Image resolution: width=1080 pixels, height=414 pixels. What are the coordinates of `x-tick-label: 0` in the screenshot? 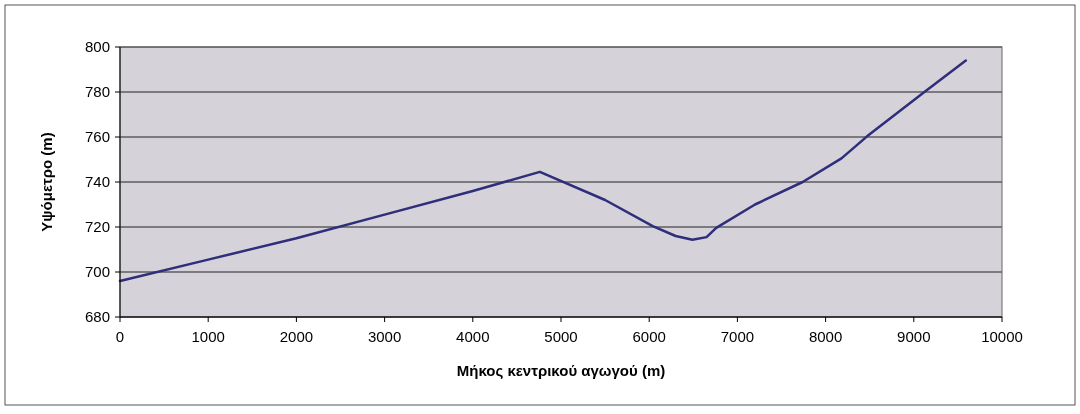 It's located at (120, 336).